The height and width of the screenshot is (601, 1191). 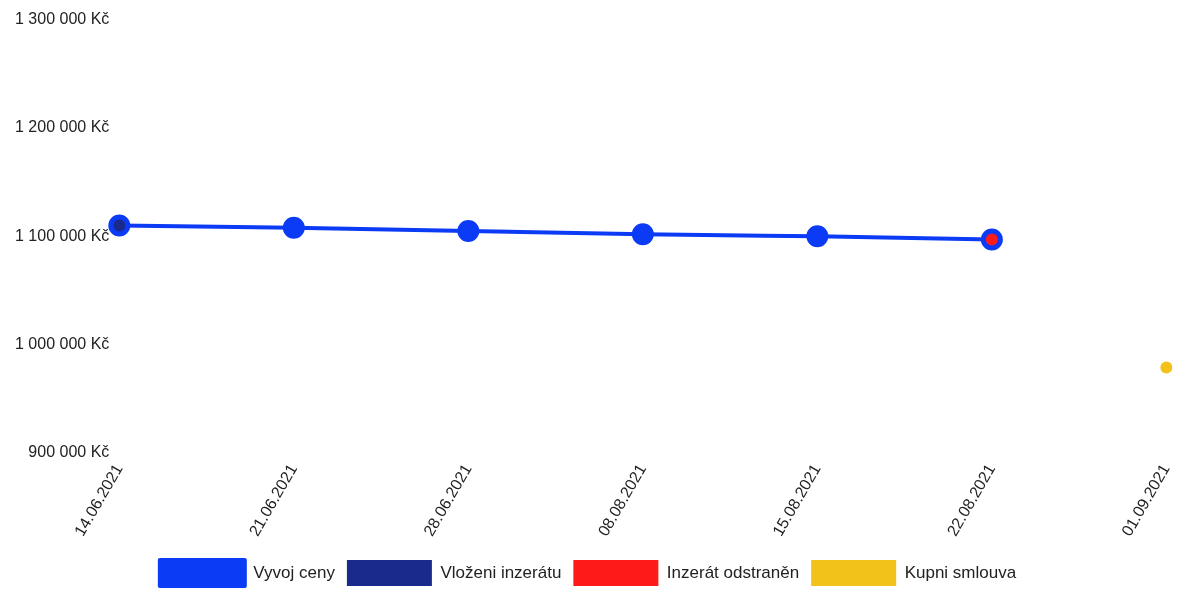 What do you see at coordinates (501, 572) in the screenshot?
I see `legend-label: Vloženi inzerátu` at bounding box center [501, 572].